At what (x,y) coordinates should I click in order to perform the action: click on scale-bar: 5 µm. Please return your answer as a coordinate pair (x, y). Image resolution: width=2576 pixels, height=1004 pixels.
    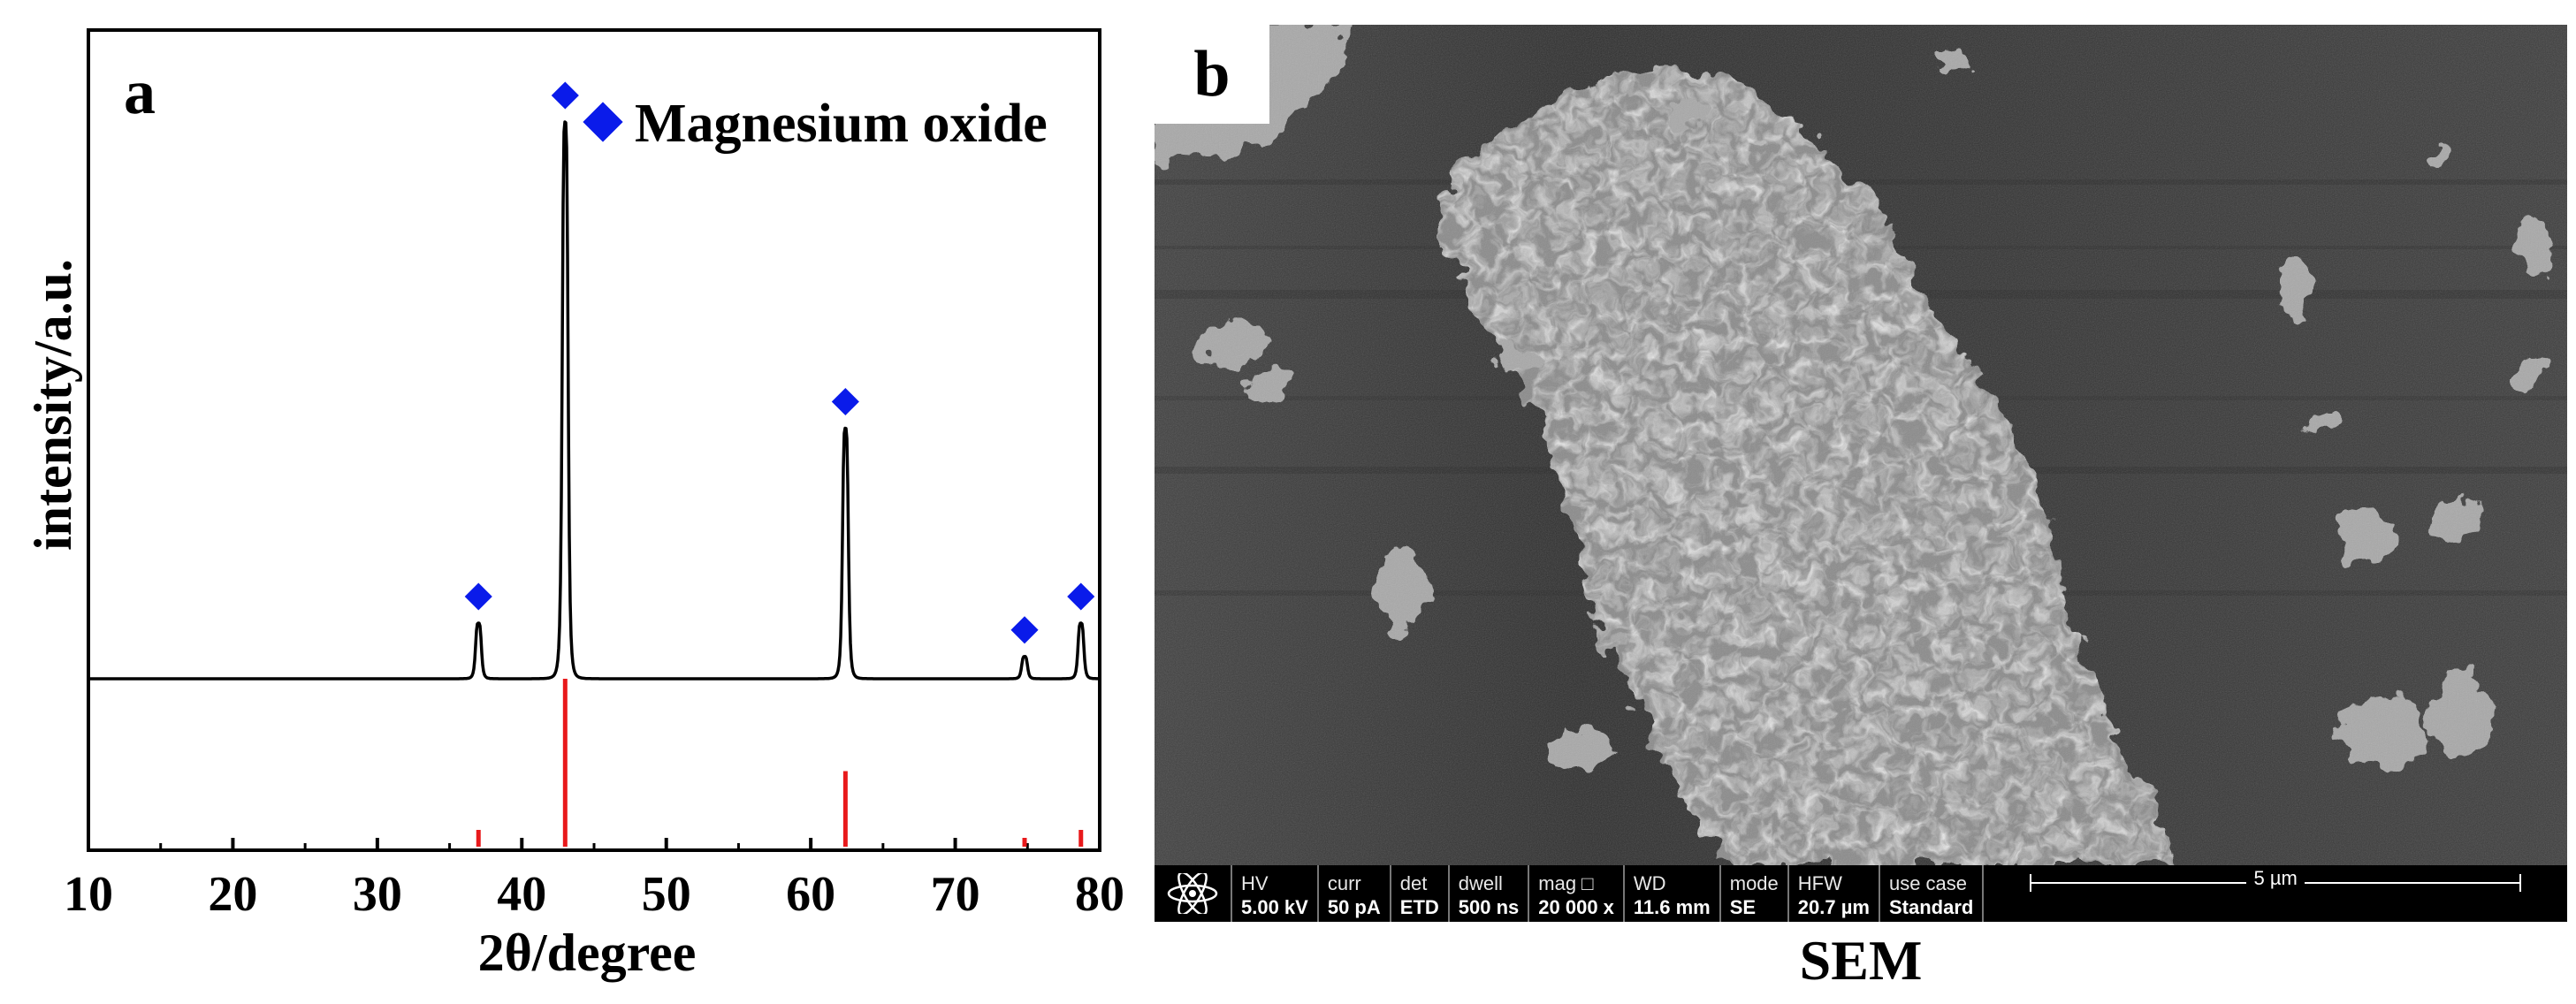
    Looking at the image, I should click on (2275, 894).